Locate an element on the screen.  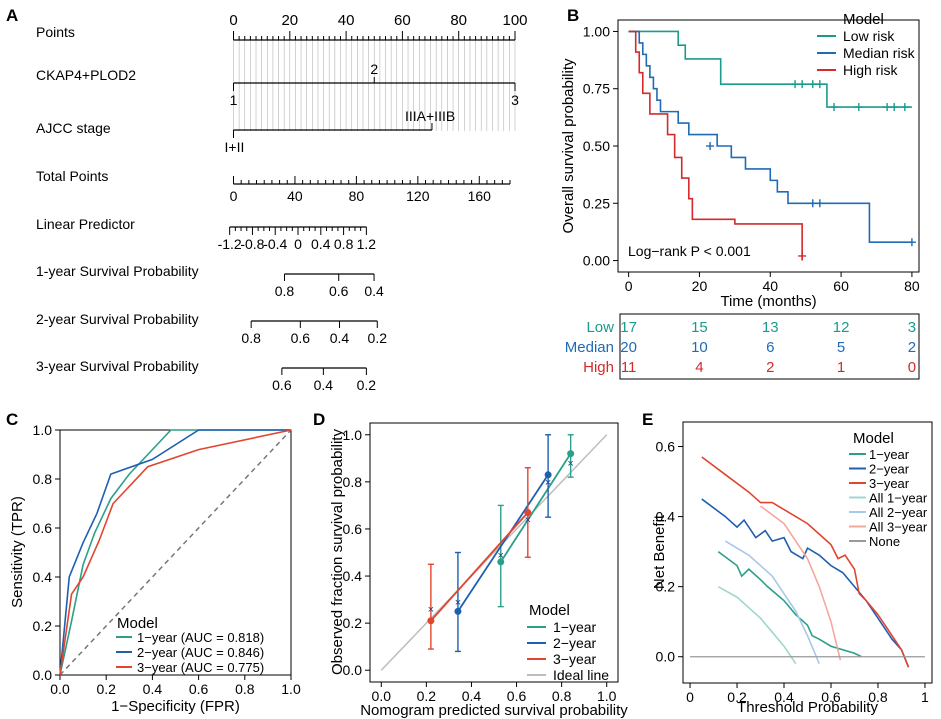
x-tick-label: 1 is located at coordinates (925, 697).